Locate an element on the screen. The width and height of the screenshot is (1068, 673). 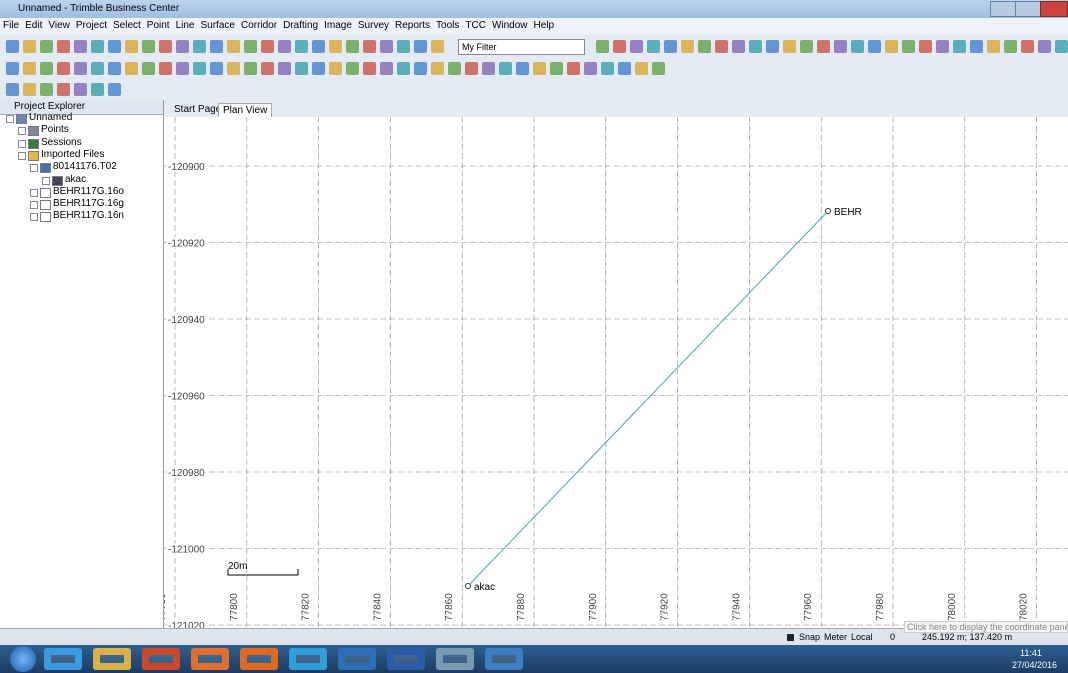
menu-item: Tools is located at coordinates (448, 25).